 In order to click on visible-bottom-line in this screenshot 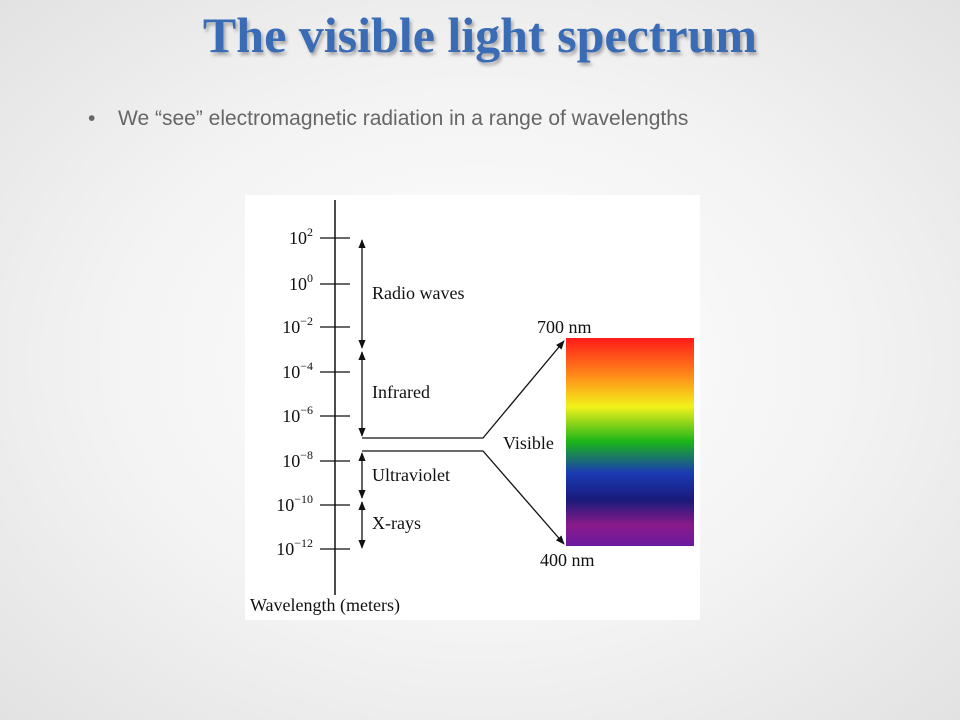, I will do `click(463, 497)`.